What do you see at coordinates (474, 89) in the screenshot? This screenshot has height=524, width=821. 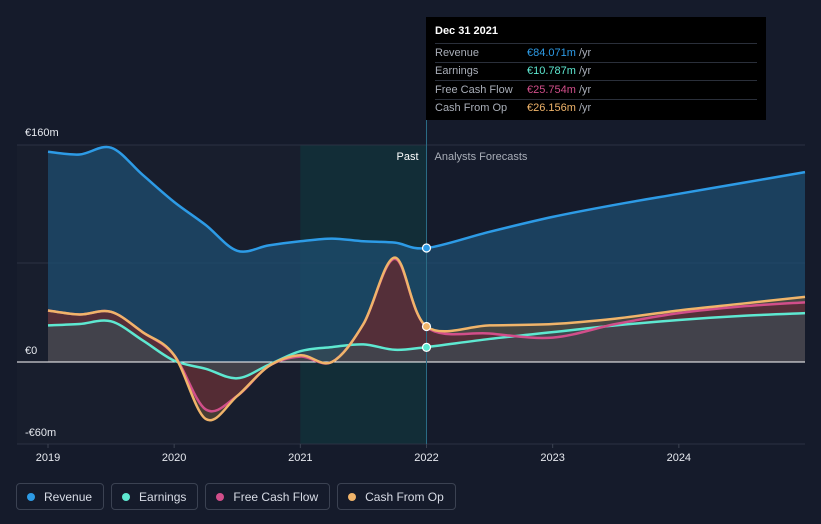 I see `tooltip-row-label: Free Cash Flow` at bounding box center [474, 89].